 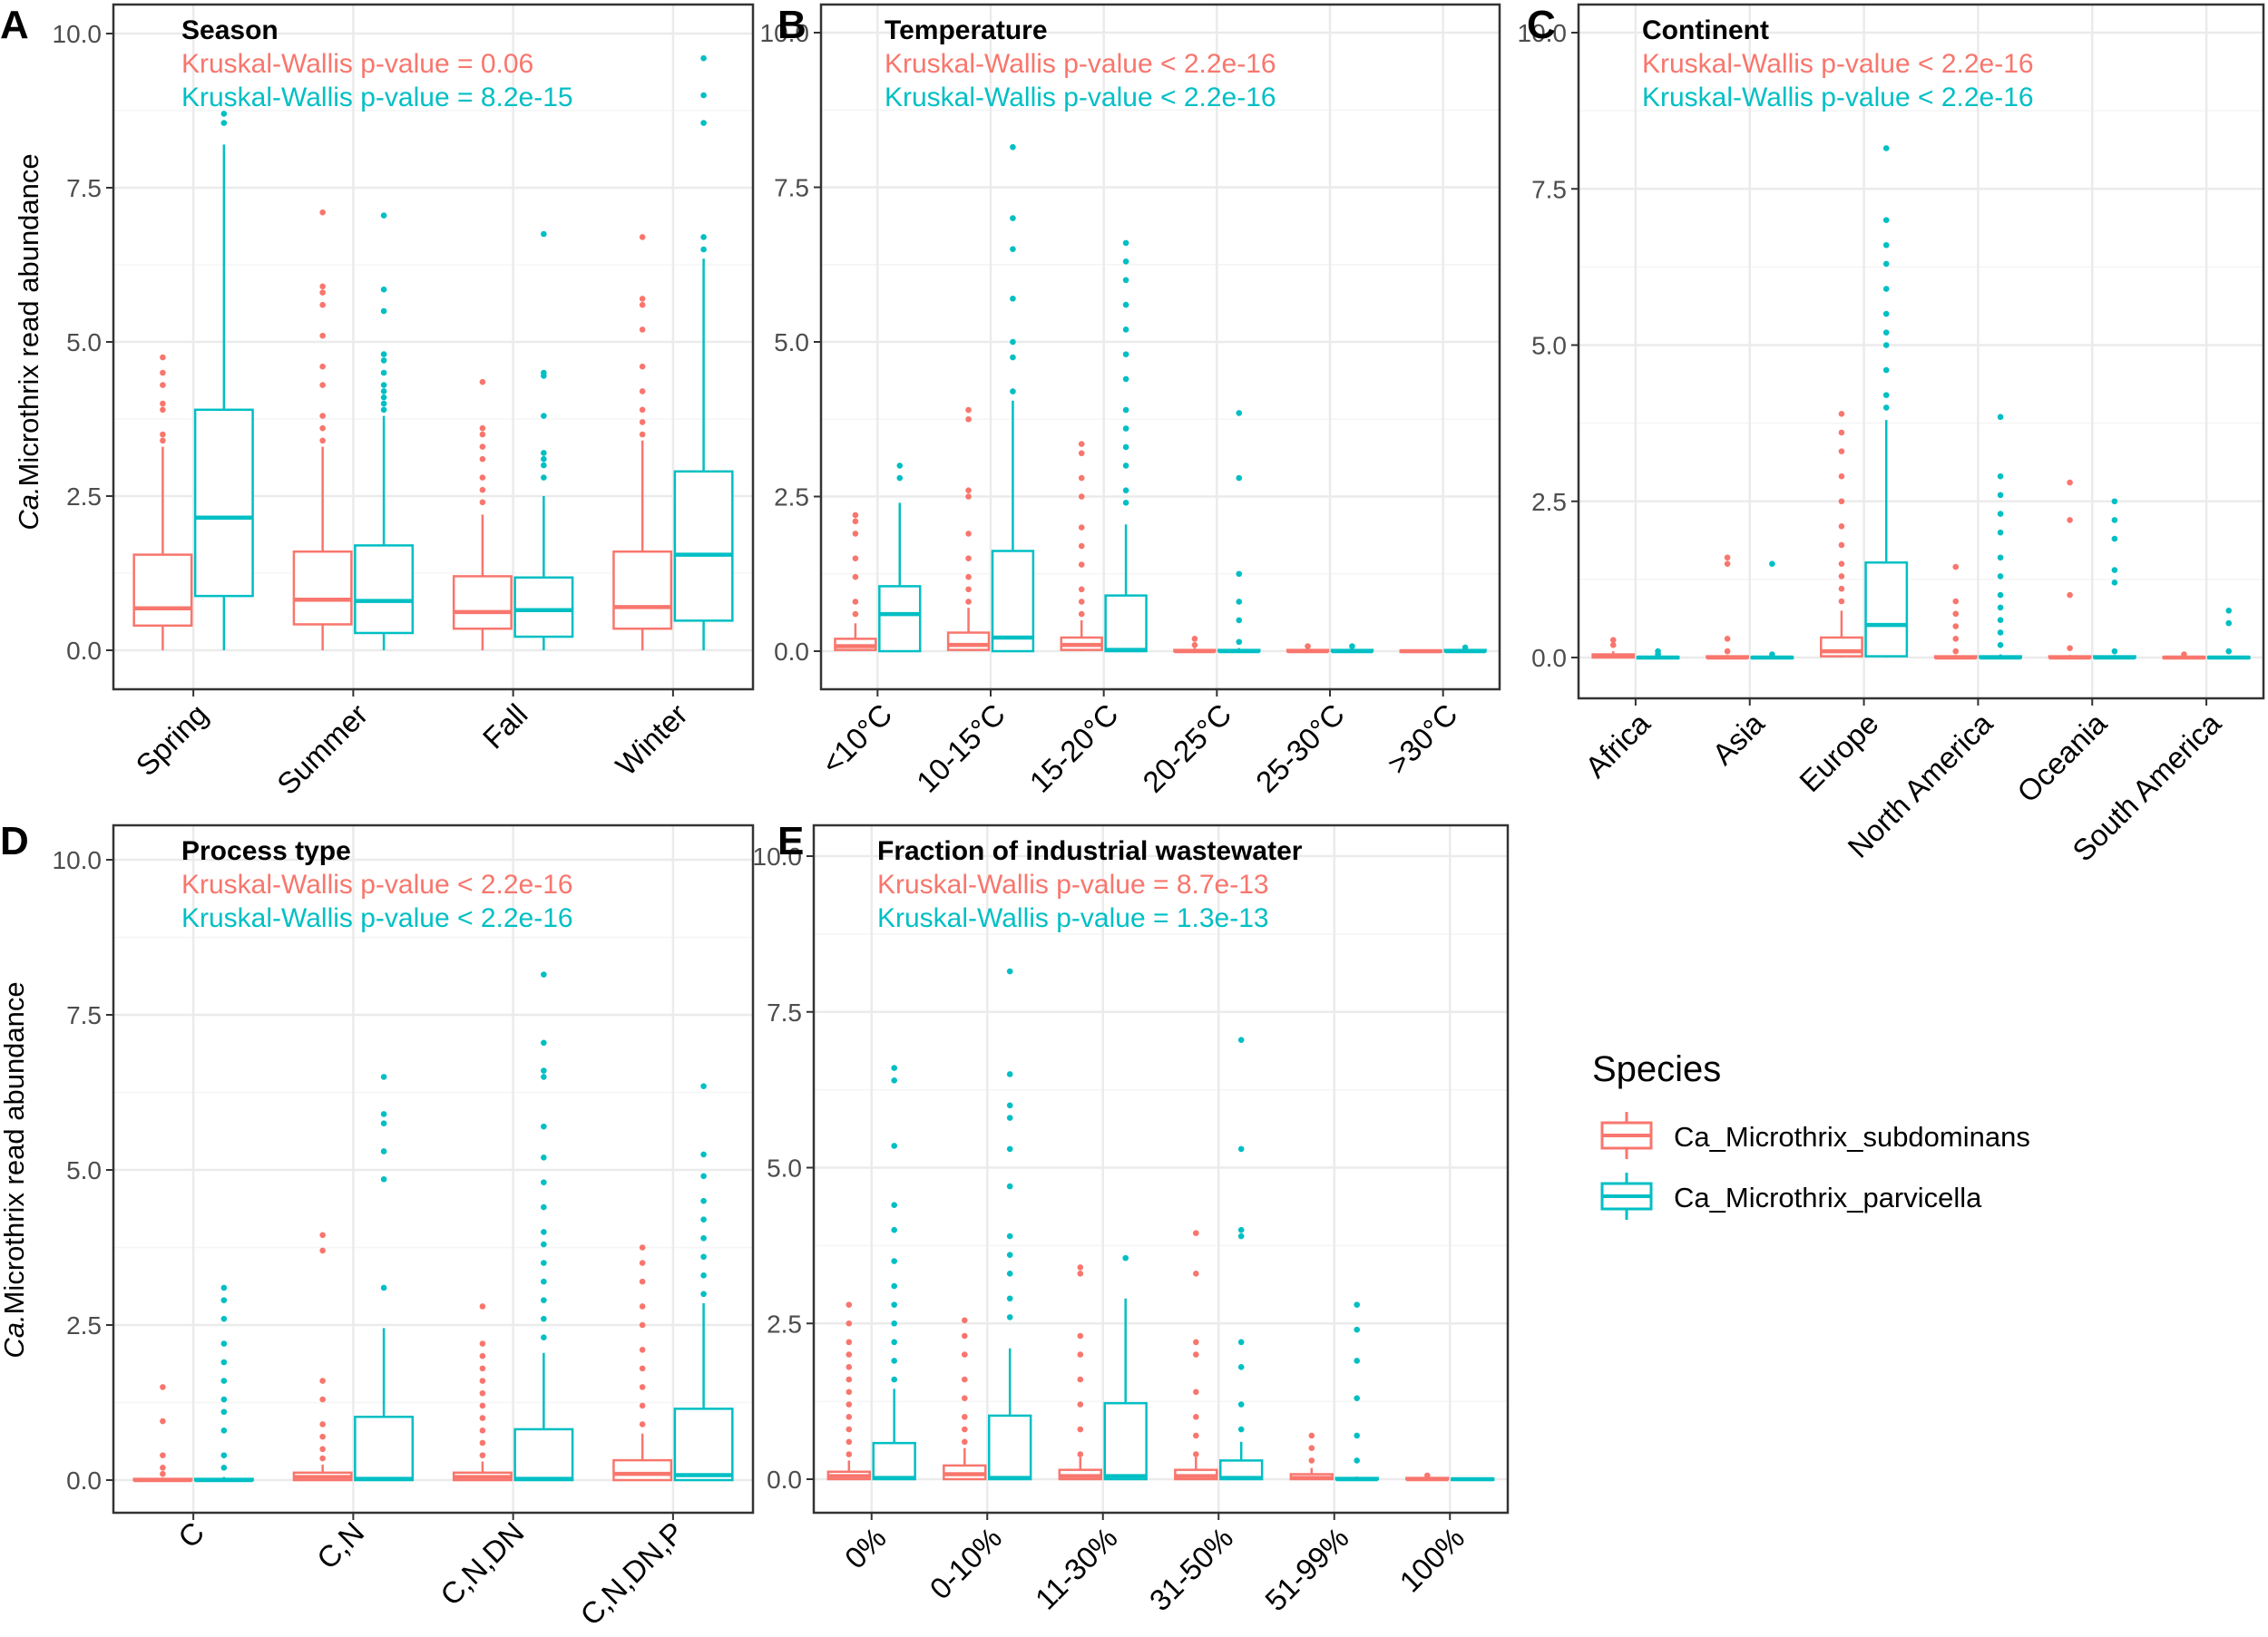 What do you see at coordinates (1921, 351) in the screenshot?
I see `plot-background` at bounding box center [1921, 351].